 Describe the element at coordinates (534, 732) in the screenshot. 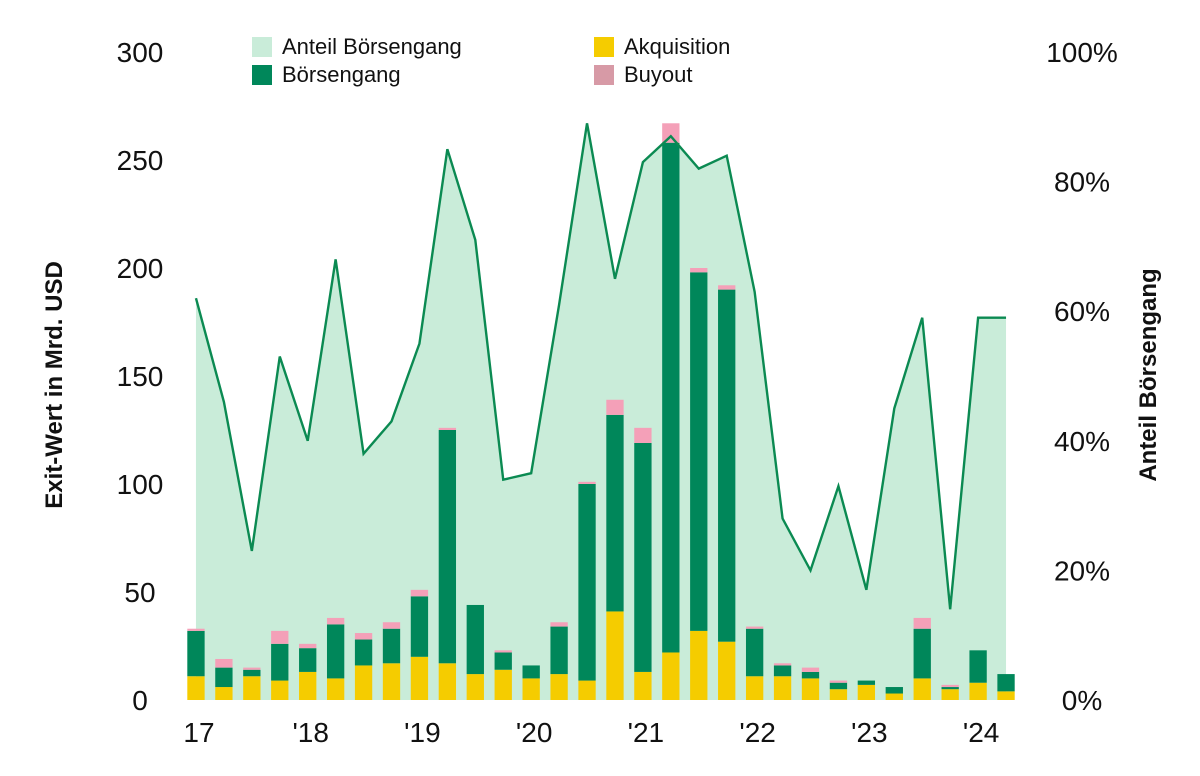

I see `x-tick-label: '20` at that location.